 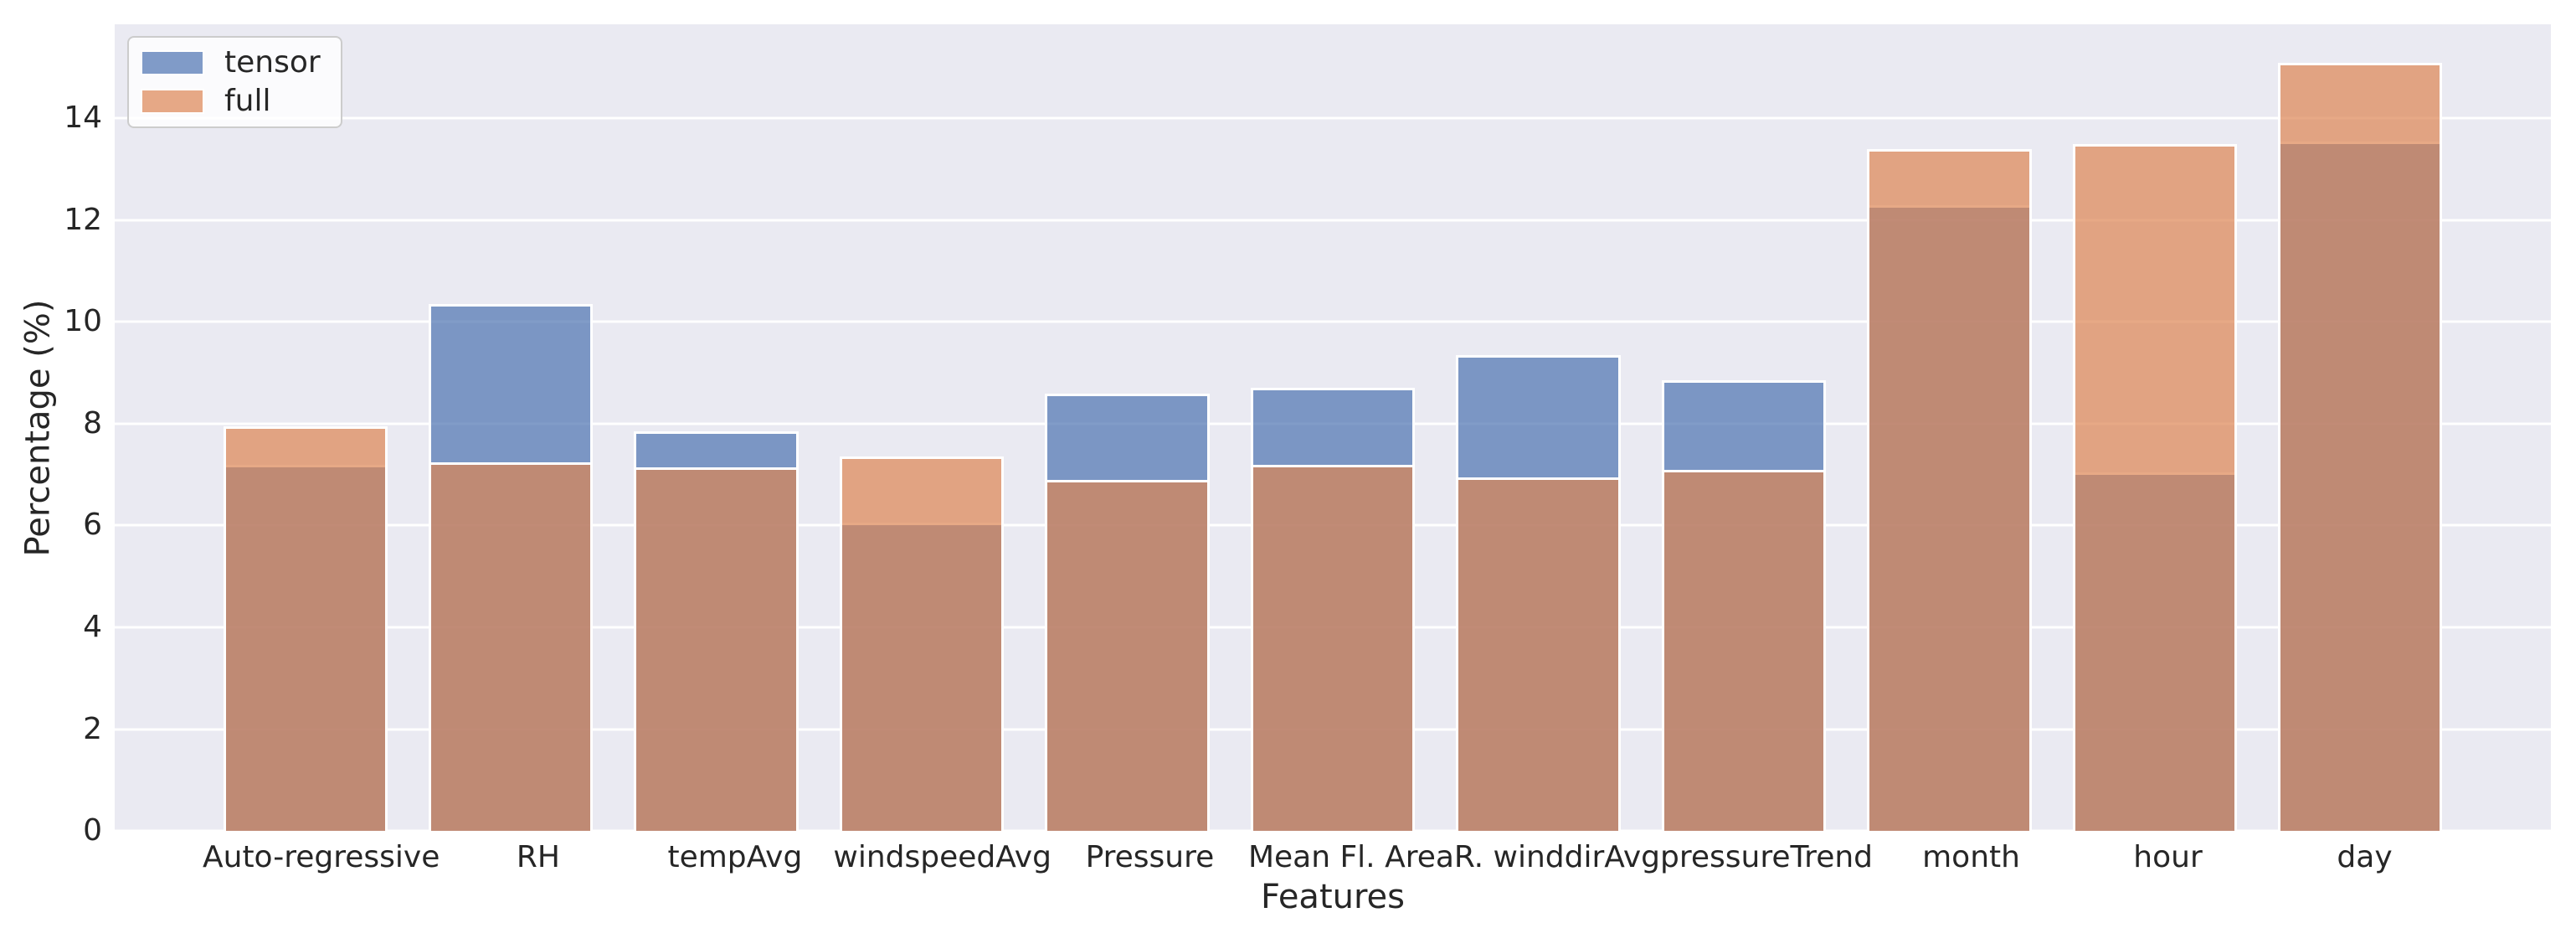 I want to click on x-tick-label-RH: RH, so click(x=538, y=857).